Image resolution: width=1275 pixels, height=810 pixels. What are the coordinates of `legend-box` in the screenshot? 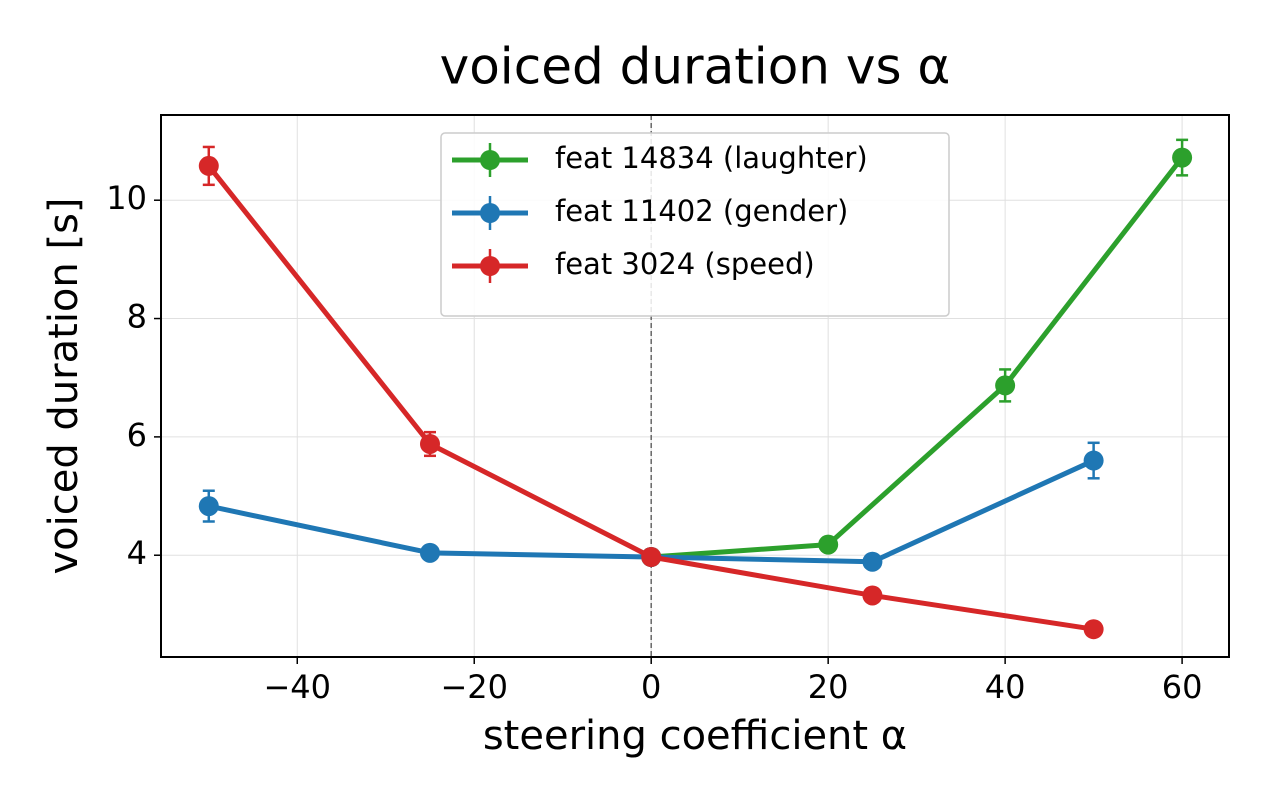 It's located at (695, 224).